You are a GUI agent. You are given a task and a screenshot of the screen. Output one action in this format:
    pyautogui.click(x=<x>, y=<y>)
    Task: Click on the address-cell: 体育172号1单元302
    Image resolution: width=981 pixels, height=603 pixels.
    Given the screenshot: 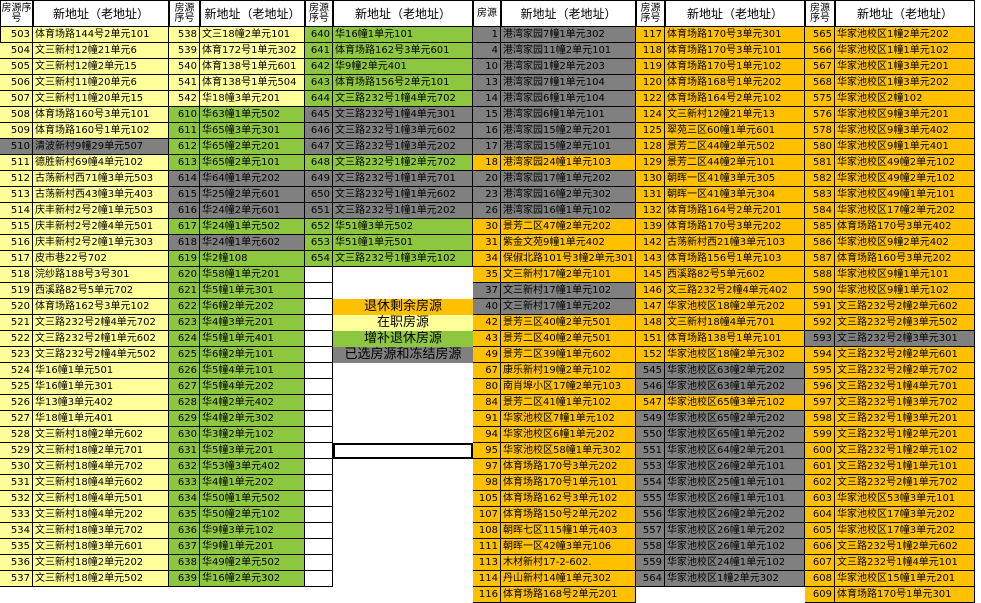 What is the action you would take?
    pyautogui.click(x=252, y=51)
    